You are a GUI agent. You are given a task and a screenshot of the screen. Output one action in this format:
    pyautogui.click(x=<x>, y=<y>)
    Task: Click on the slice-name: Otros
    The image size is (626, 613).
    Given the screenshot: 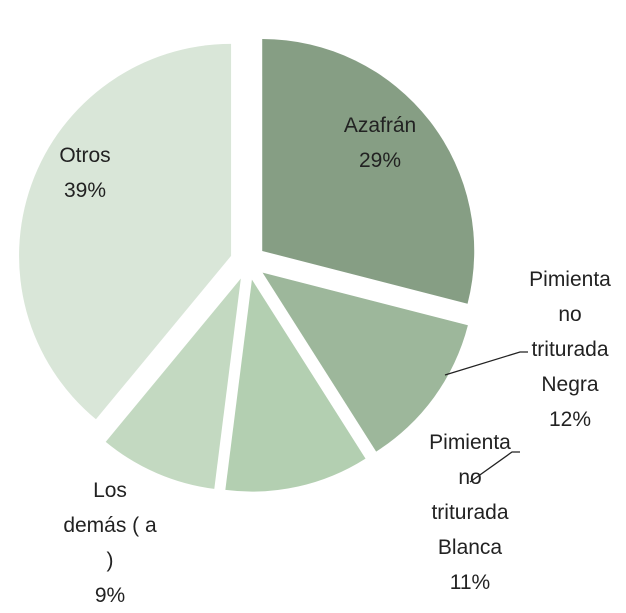 What is the action you would take?
    pyautogui.click(x=85, y=155)
    